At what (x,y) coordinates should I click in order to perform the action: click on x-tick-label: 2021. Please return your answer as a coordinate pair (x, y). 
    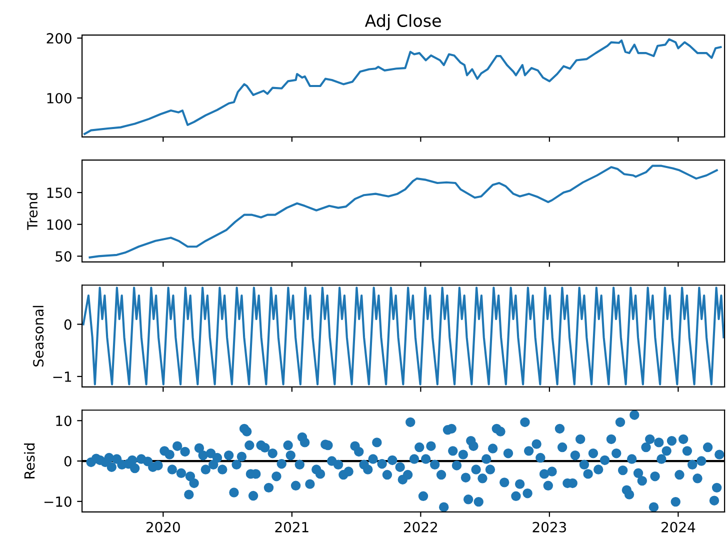
    Looking at the image, I should click on (291, 527).